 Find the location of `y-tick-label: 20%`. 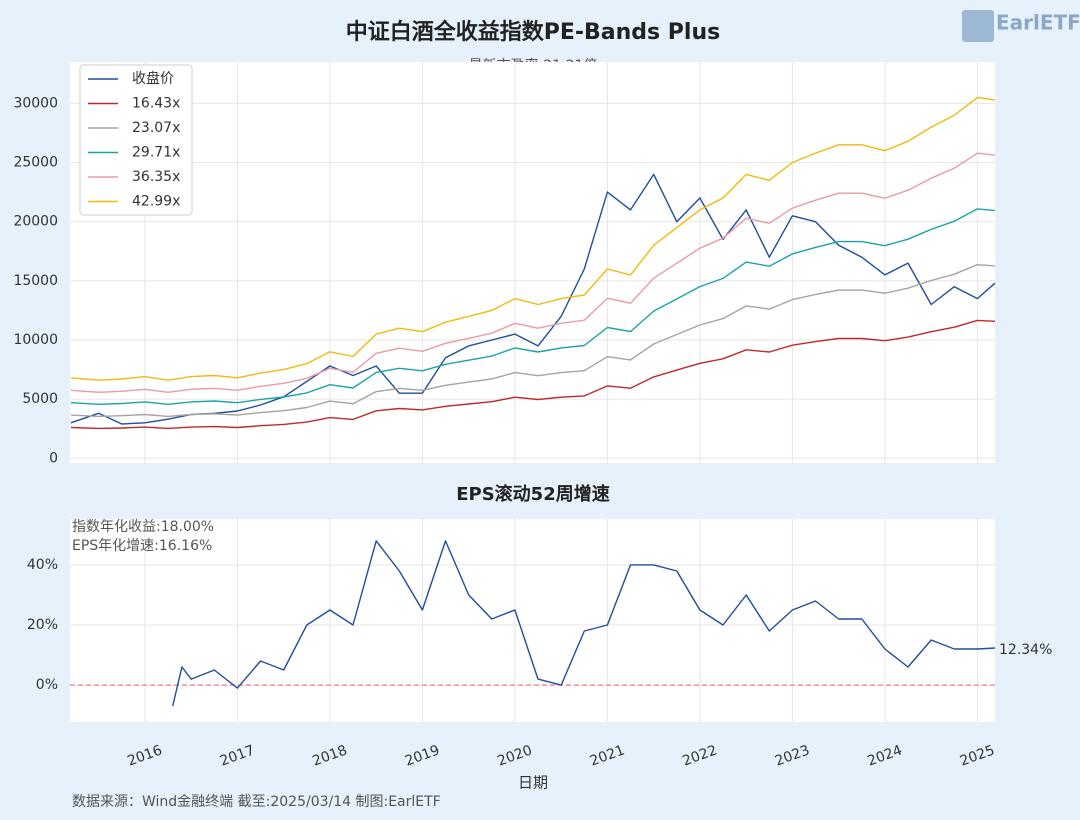

y-tick-label: 20% is located at coordinates (42, 625).